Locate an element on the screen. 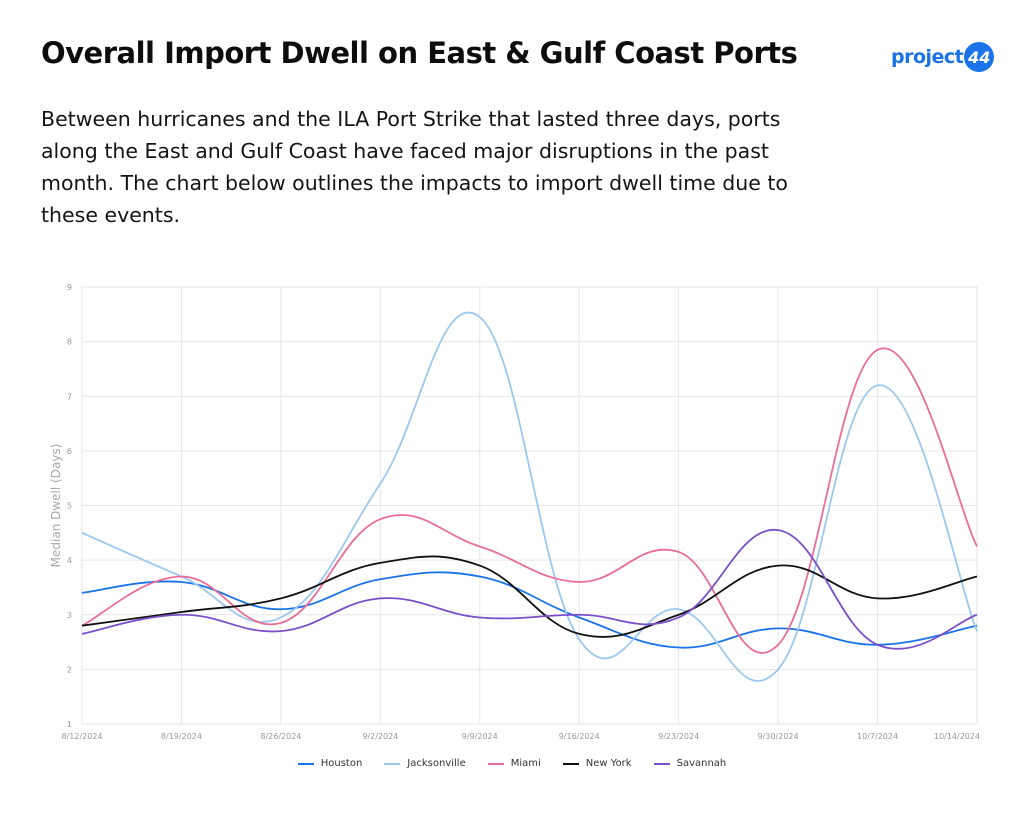 The height and width of the screenshot is (820, 1024). y-tick-label: 8 is located at coordinates (69, 342).